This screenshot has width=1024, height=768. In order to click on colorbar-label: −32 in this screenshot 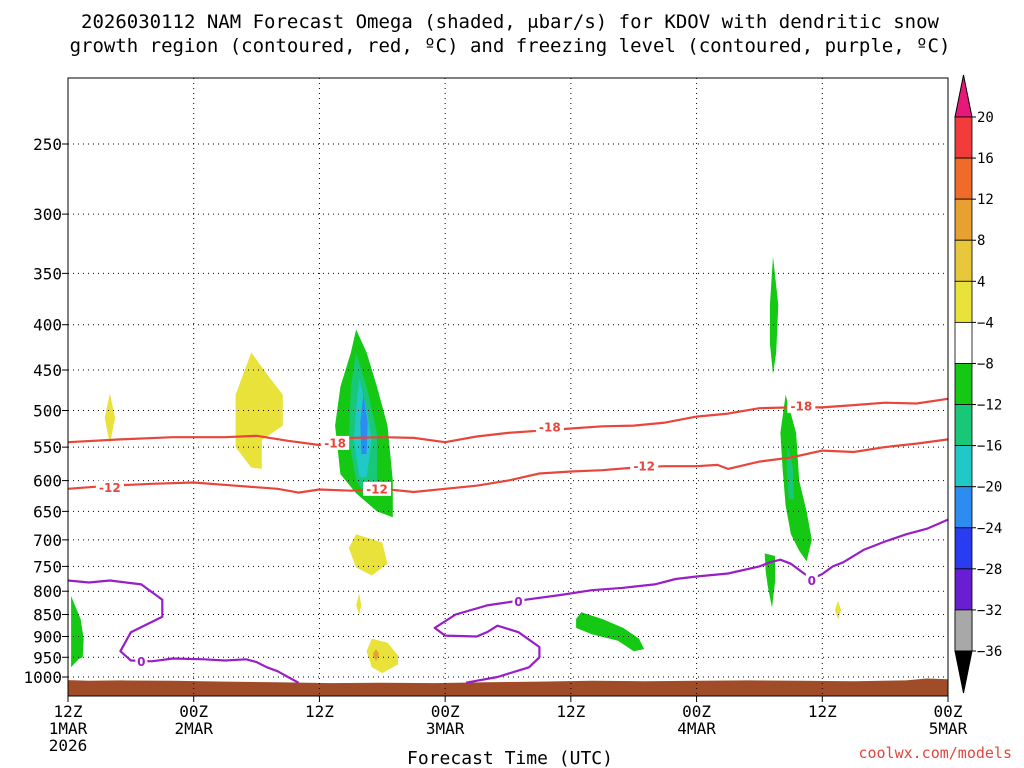, I will do `click(989, 611)`.